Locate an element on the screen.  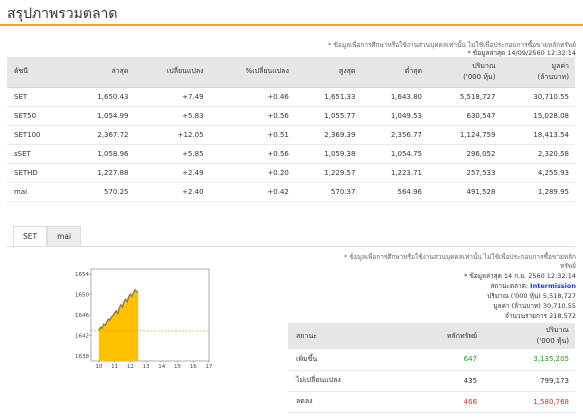
change-cell: +2.40 is located at coordinates (172, 192).